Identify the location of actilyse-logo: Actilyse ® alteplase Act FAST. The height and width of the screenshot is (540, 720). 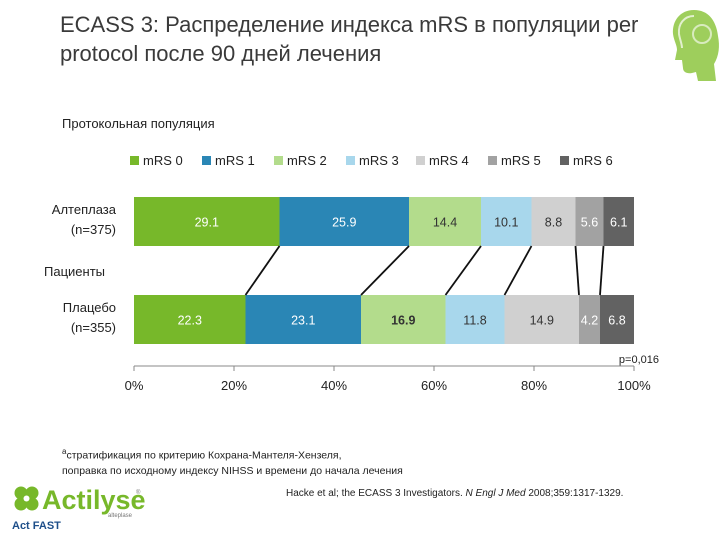
(79, 508).